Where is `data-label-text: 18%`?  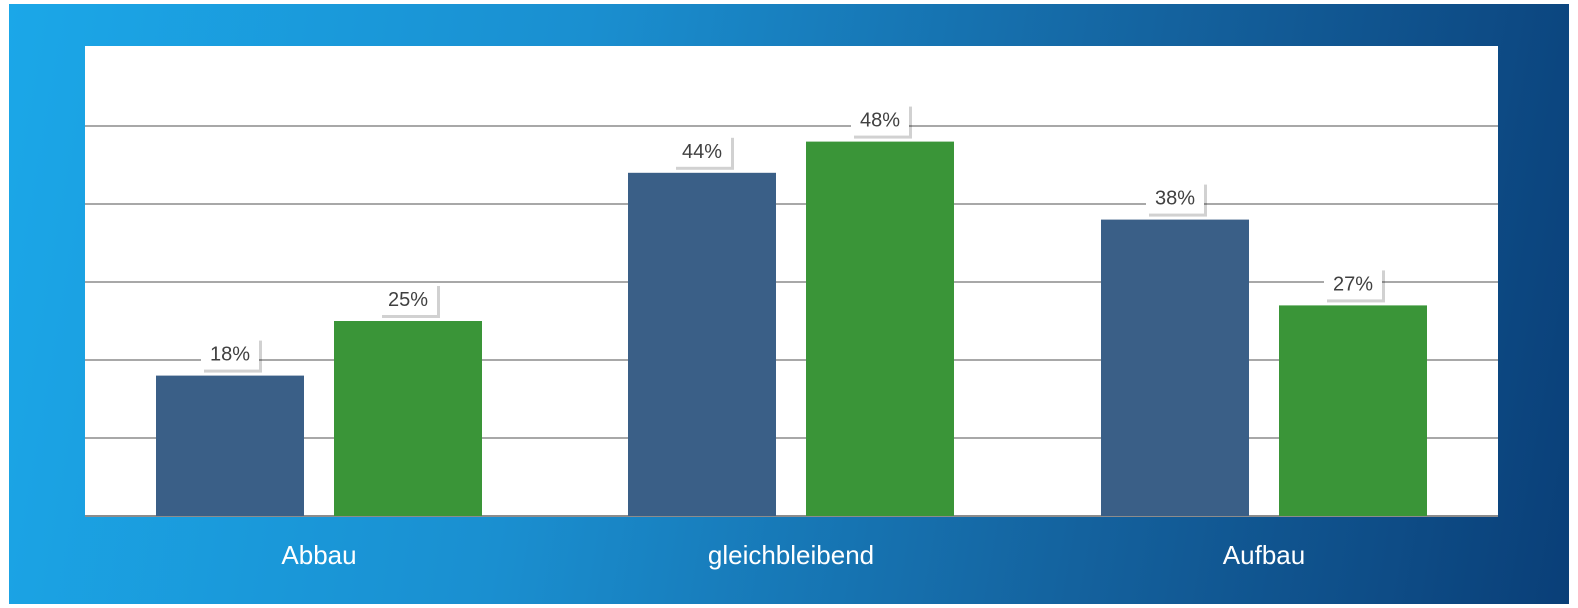 data-label-text: 18% is located at coordinates (230, 355).